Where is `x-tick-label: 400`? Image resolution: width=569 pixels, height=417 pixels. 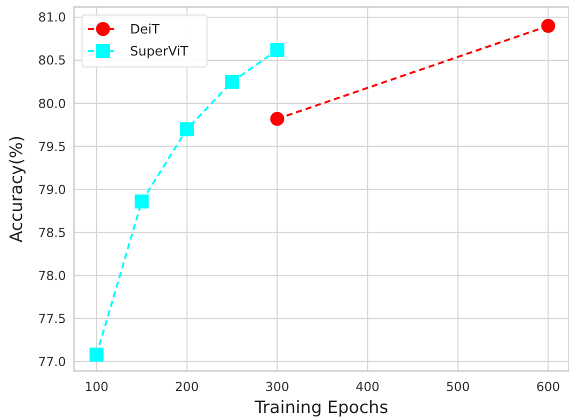
x-tick-label: 400 is located at coordinates (368, 386).